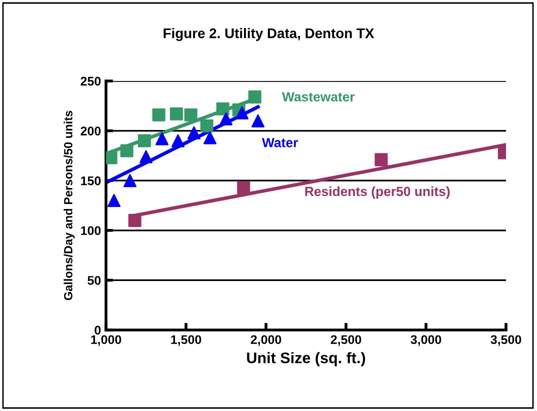 The height and width of the screenshot is (411, 537). Describe the element at coordinates (269, 35) in the screenshot. I see `chart-title: Figure 2. Utility Data, Denton TX` at that location.